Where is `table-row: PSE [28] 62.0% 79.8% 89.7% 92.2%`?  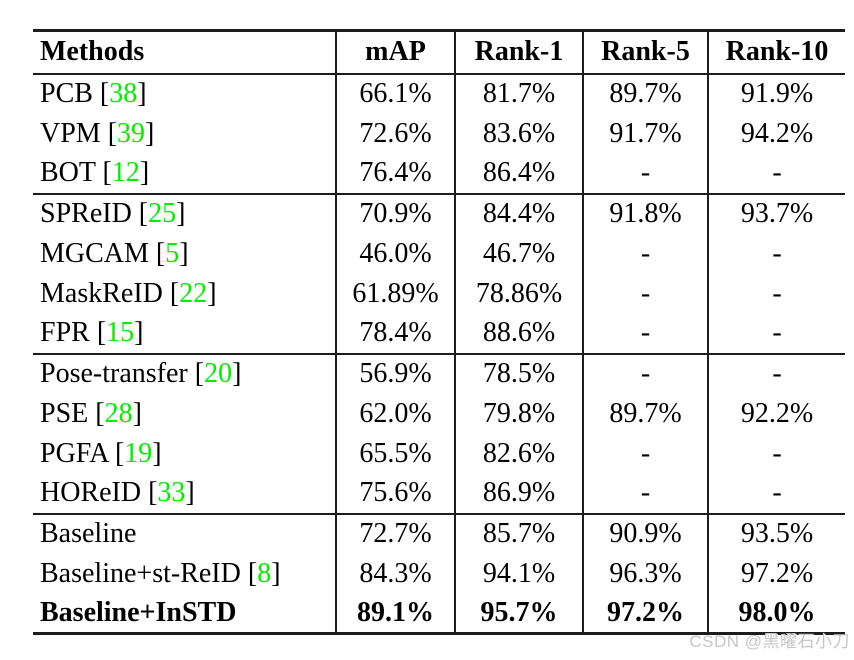
table-row: PSE [28] 62.0% 79.8% 89.7% 92.2% is located at coordinates (439, 413).